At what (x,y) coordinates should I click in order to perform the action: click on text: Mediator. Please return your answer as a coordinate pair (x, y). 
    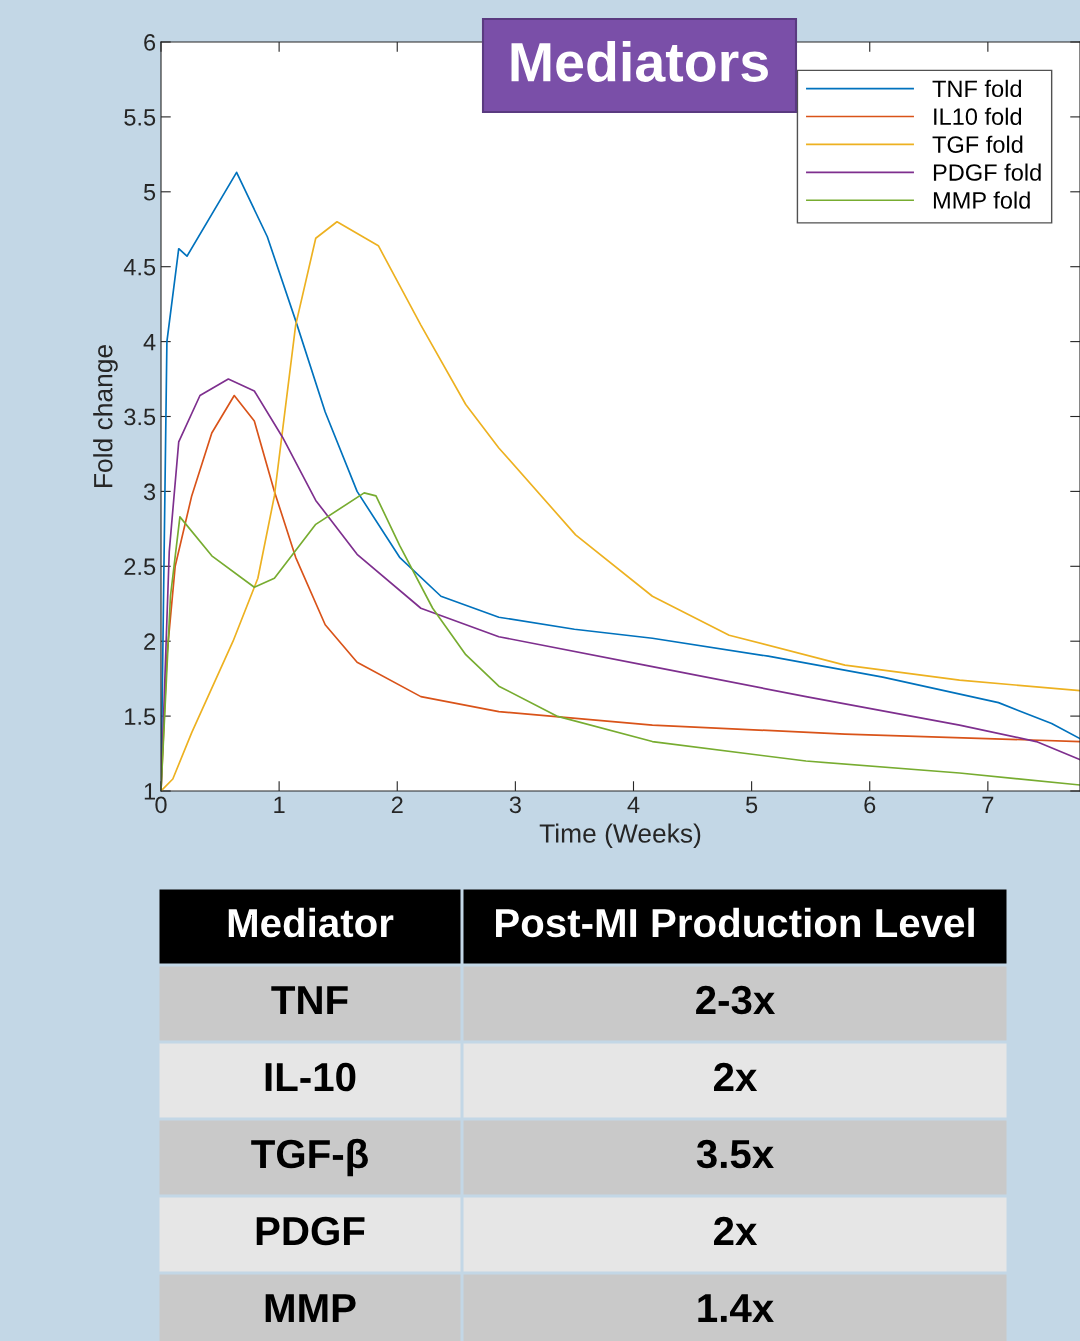
    Looking at the image, I should click on (311, 922).